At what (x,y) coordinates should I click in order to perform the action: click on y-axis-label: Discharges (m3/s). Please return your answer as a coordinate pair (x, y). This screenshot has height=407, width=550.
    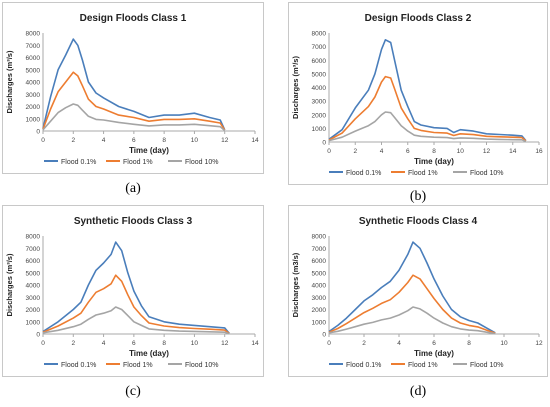
    Looking at the image, I should click on (295, 284).